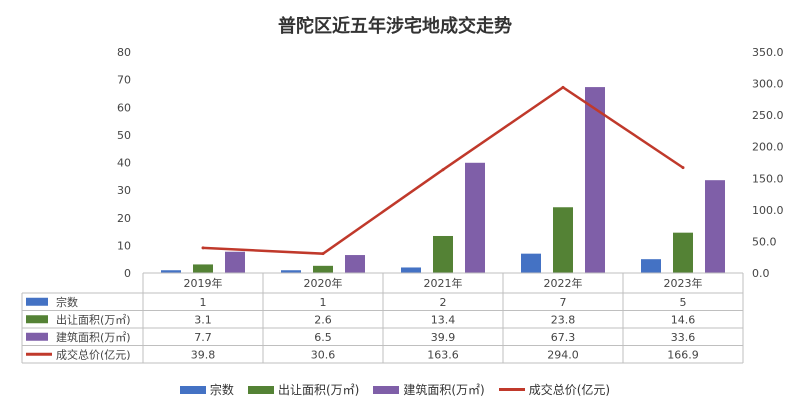 This screenshot has height=411, width=790. What do you see at coordinates (443, 337) in the screenshot?
I see `table-cell-value: 39.9` at bounding box center [443, 337].